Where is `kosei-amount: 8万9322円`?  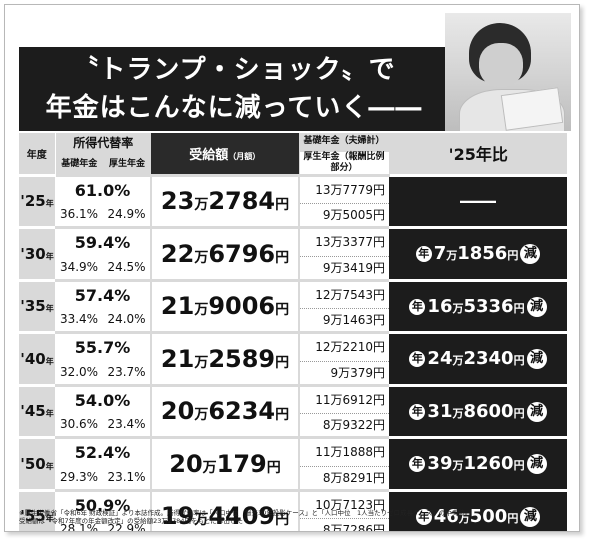 kosei-amount: 8万9322円 is located at coordinates (344, 425).